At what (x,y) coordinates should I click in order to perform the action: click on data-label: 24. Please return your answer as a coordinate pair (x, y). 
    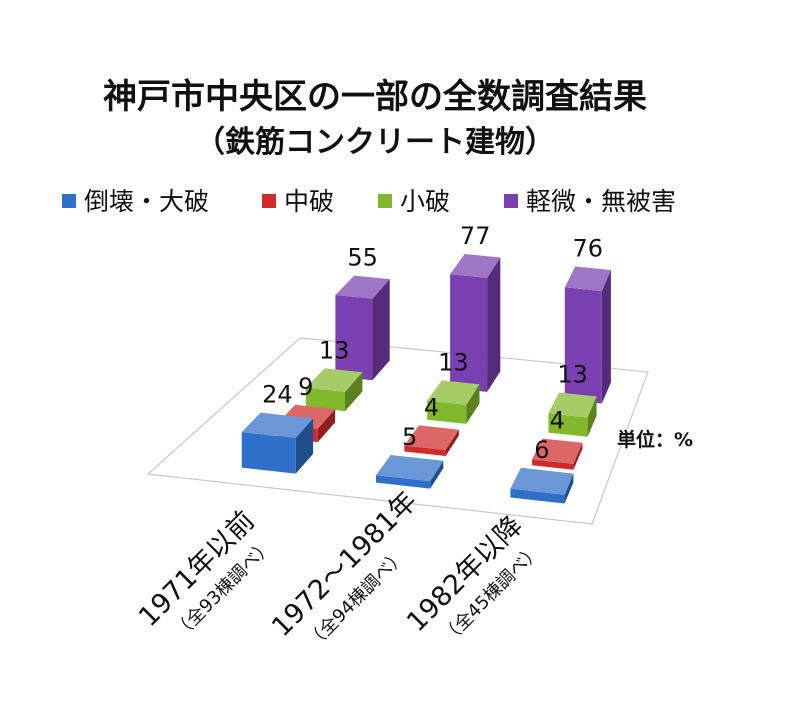
    Looking at the image, I should click on (277, 395).